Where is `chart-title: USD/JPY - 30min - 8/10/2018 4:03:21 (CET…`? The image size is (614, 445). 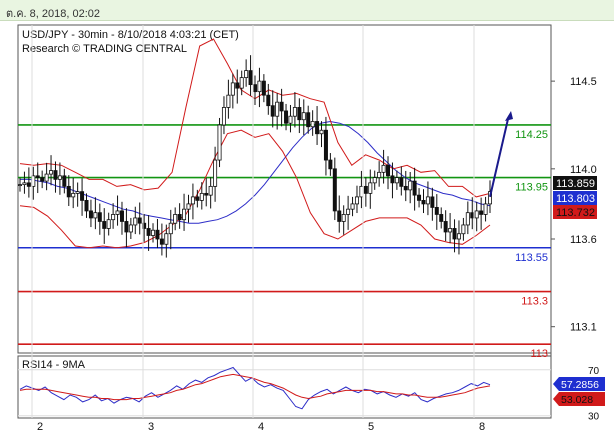
chart-title: USD/JPY - 30min - 8/10/2018 4:03:21 (CET… is located at coordinates (130, 35).